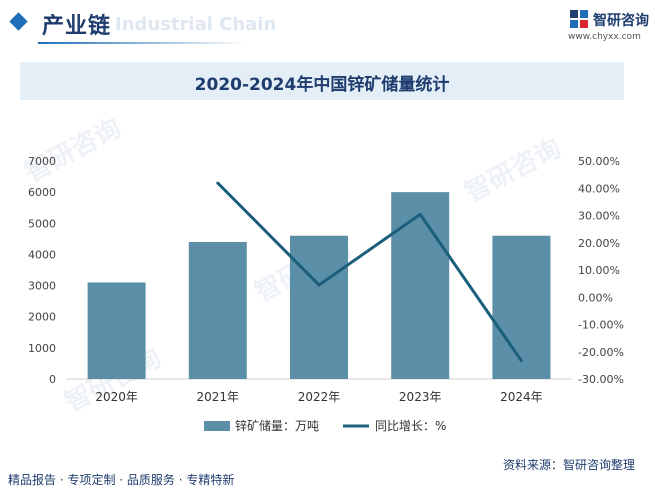 This screenshot has width=655, height=497. Describe the element at coordinates (277, 425) in the screenshot. I see `legend-bar-label: 锌矿储量：万吨` at that location.